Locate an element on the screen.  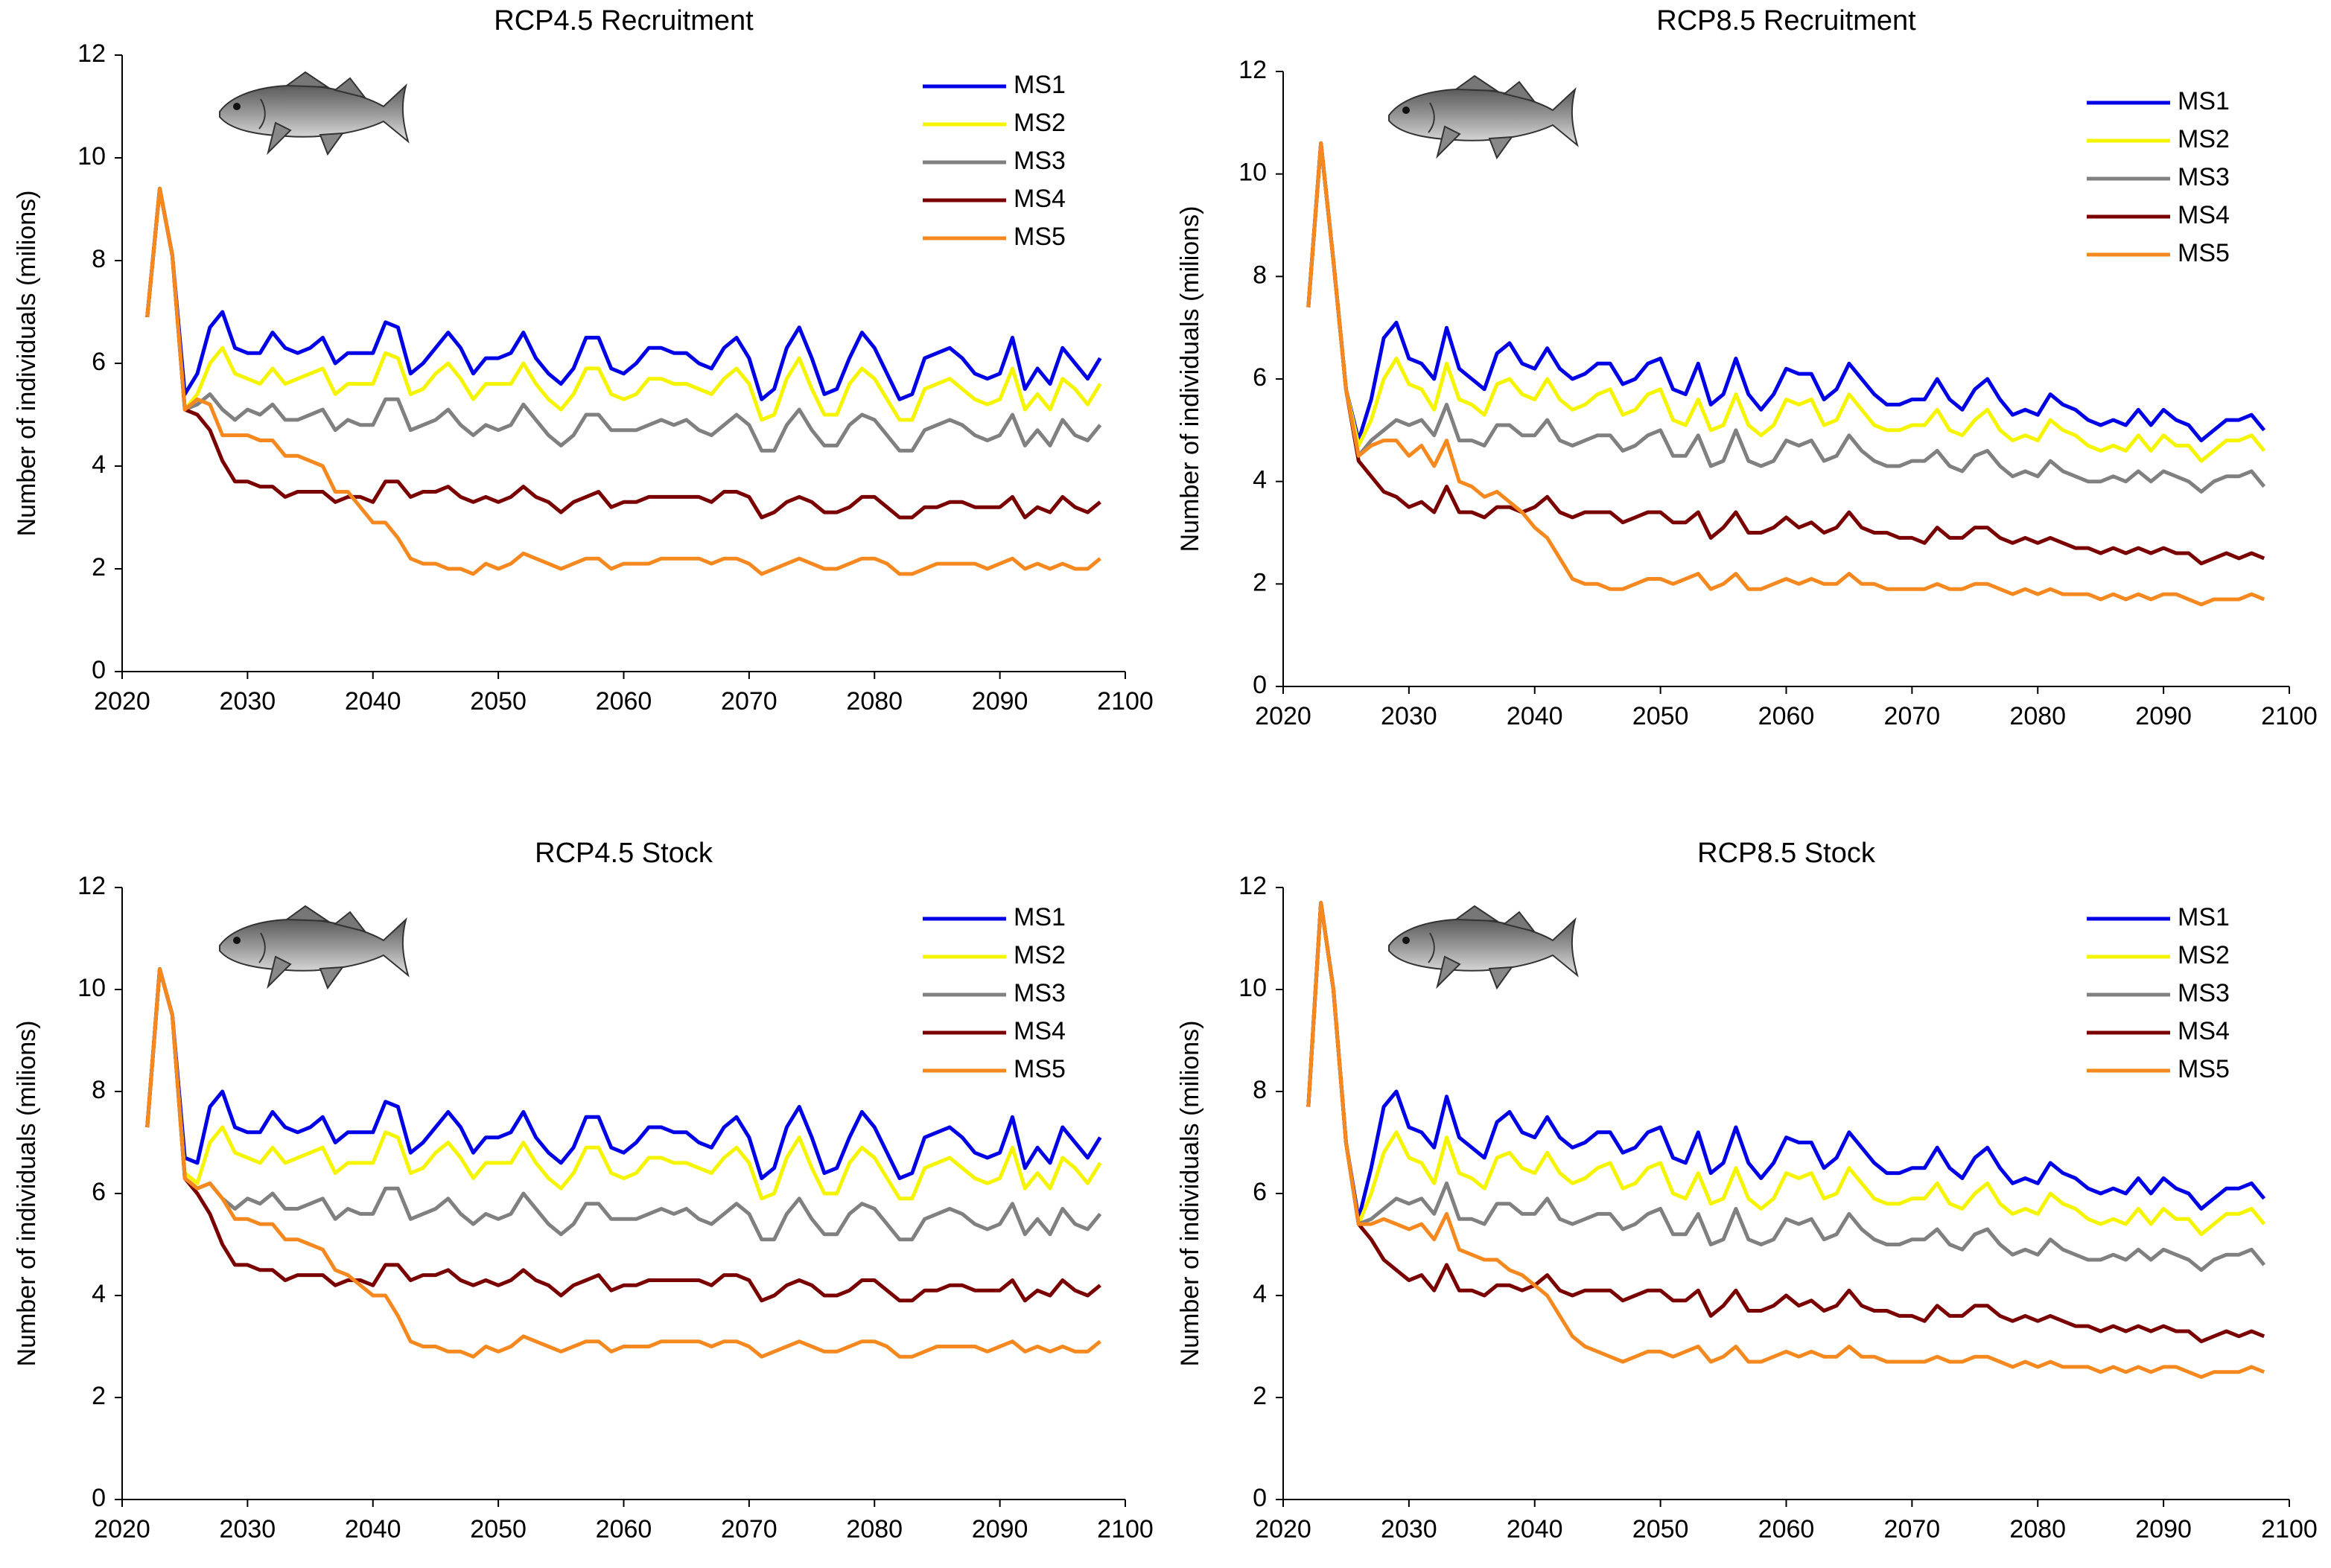
chart-title: RCP4.5 Recruitment is located at coordinates (624, 20).